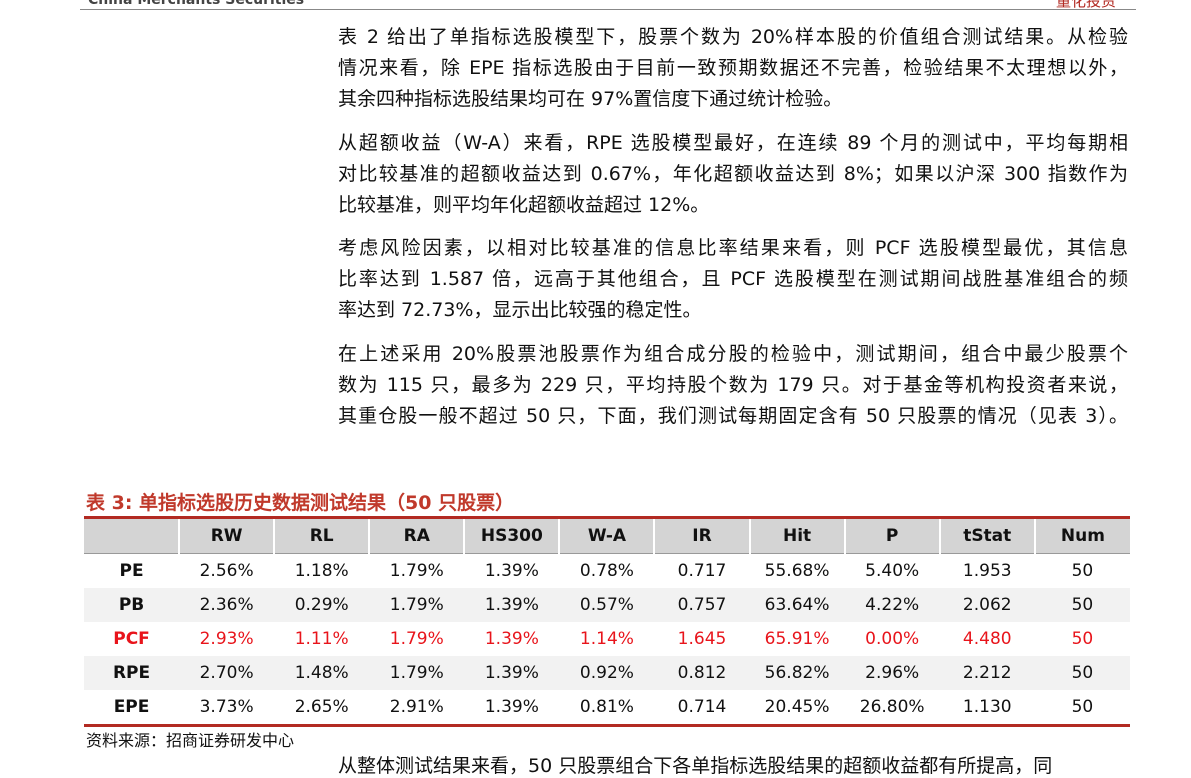  What do you see at coordinates (606, 535) in the screenshot?
I see `column-header: W-A` at bounding box center [606, 535].